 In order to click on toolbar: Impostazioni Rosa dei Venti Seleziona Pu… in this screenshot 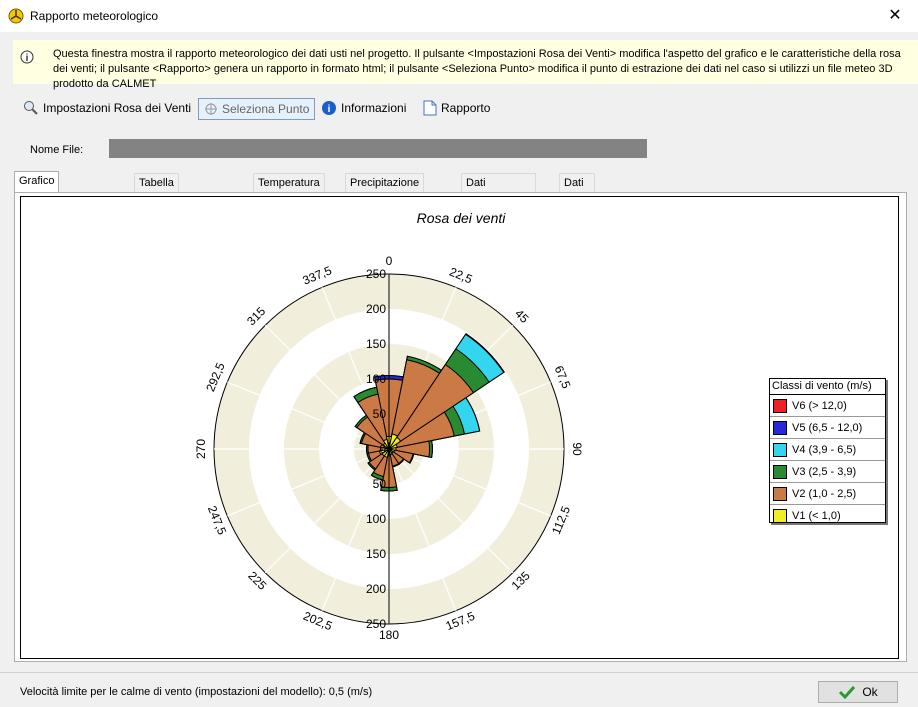, I will do `click(465, 109)`.